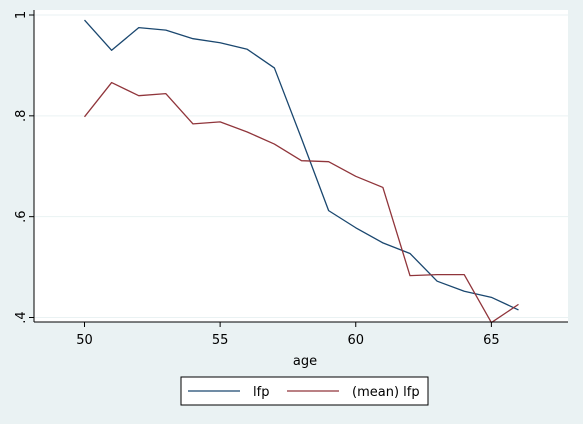 The width and height of the screenshot is (583, 424). I want to click on legend-label-mean-lfp: (mean) lfp, so click(386, 392).